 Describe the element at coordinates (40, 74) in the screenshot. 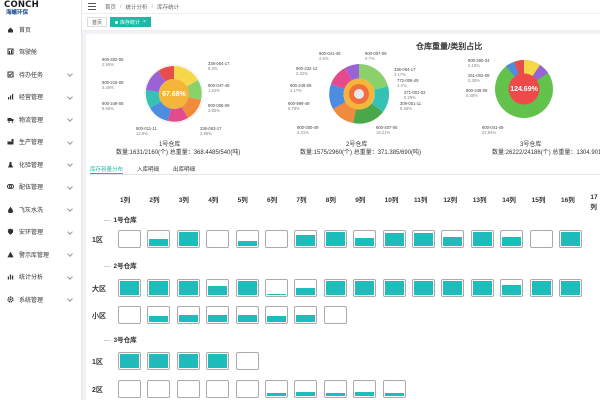

I see `sidebar-item: 待办任务` at that location.